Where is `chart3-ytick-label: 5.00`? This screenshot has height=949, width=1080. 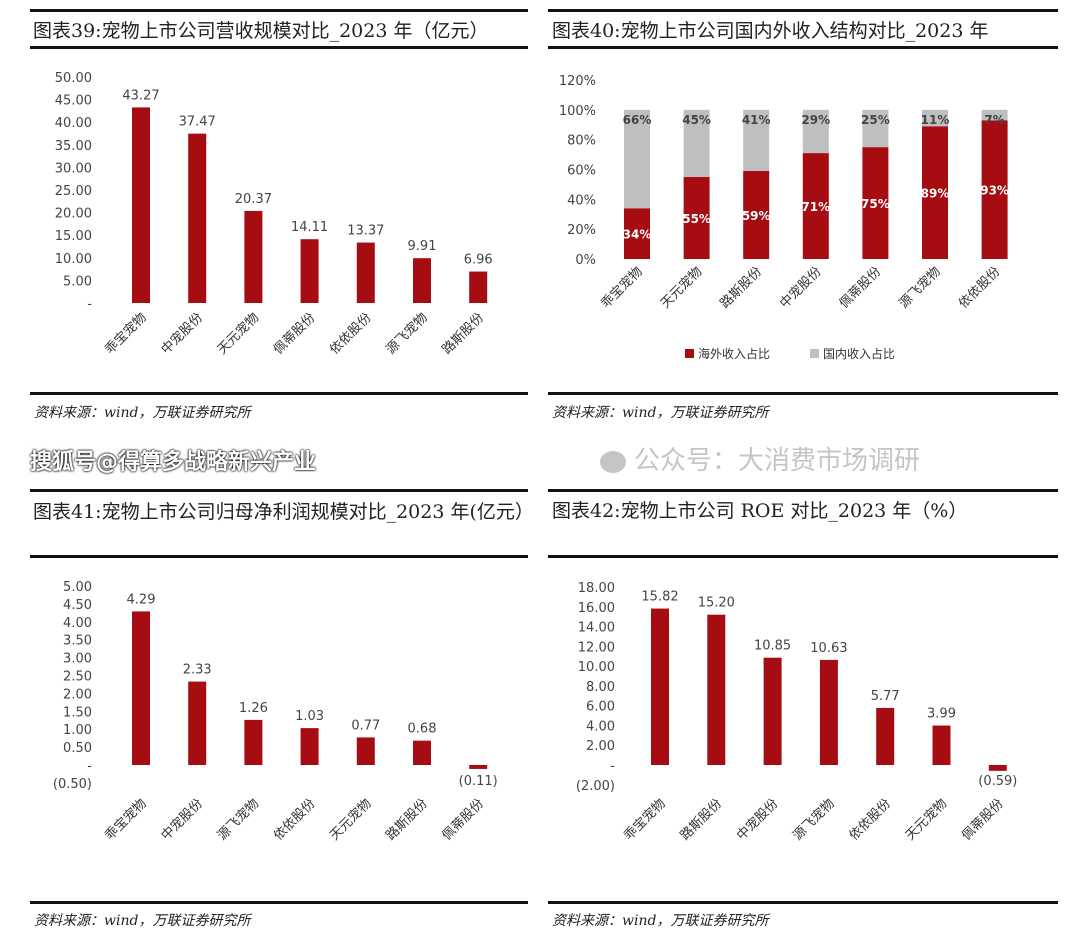 chart3-ytick-label: 5.00 is located at coordinates (77, 587).